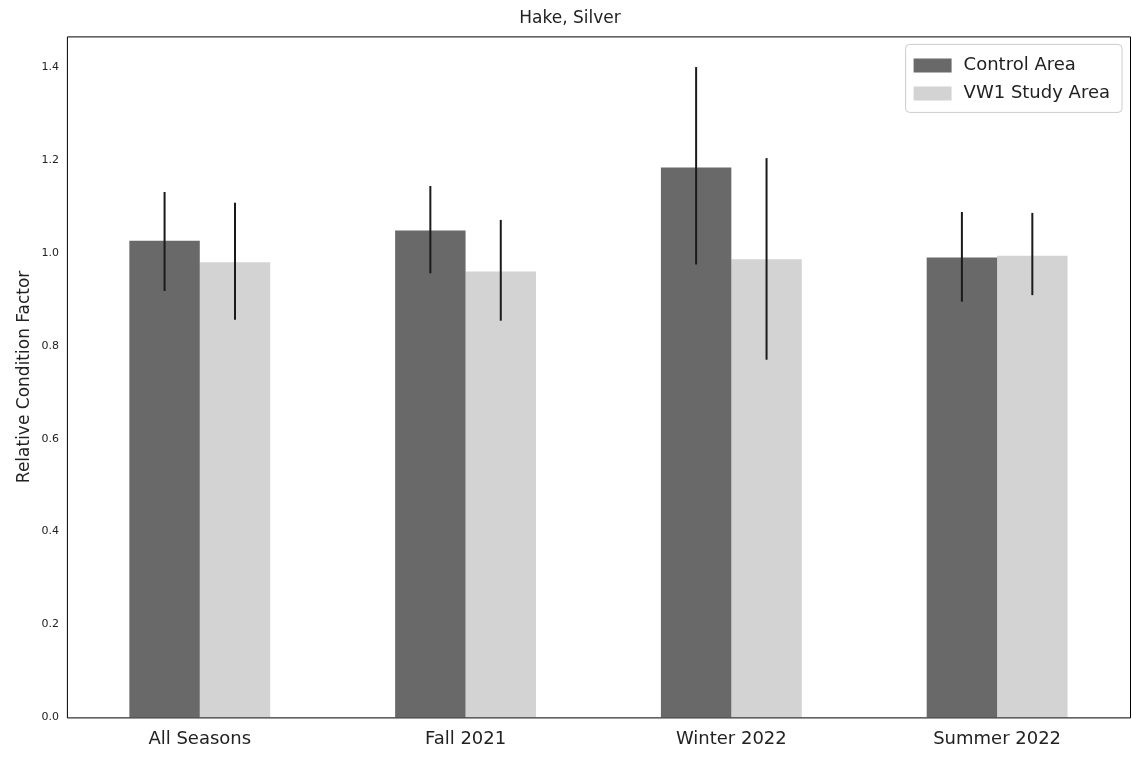  What do you see at coordinates (50, 66) in the screenshot?
I see `y-tick-label: 1.4` at bounding box center [50, 66].